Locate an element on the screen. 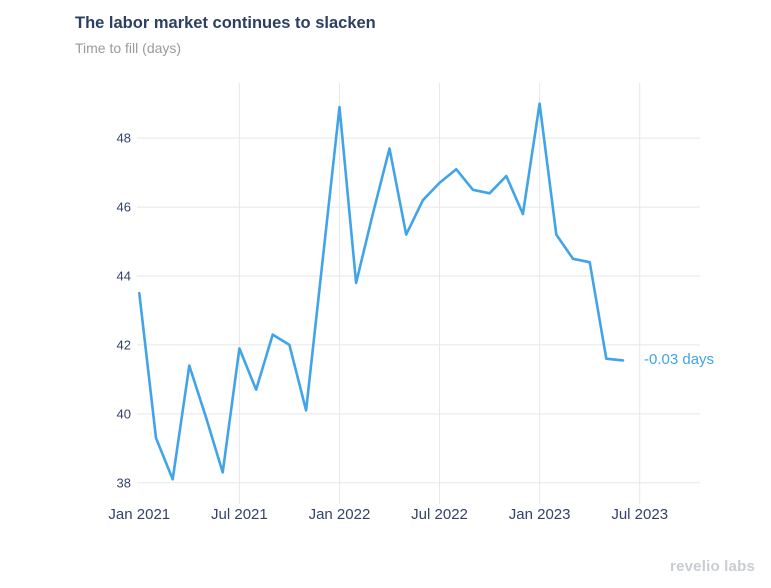 The width and height of the screenshot is (771, 588). y-tick-label: 42 is located at coordinates (124, 344).